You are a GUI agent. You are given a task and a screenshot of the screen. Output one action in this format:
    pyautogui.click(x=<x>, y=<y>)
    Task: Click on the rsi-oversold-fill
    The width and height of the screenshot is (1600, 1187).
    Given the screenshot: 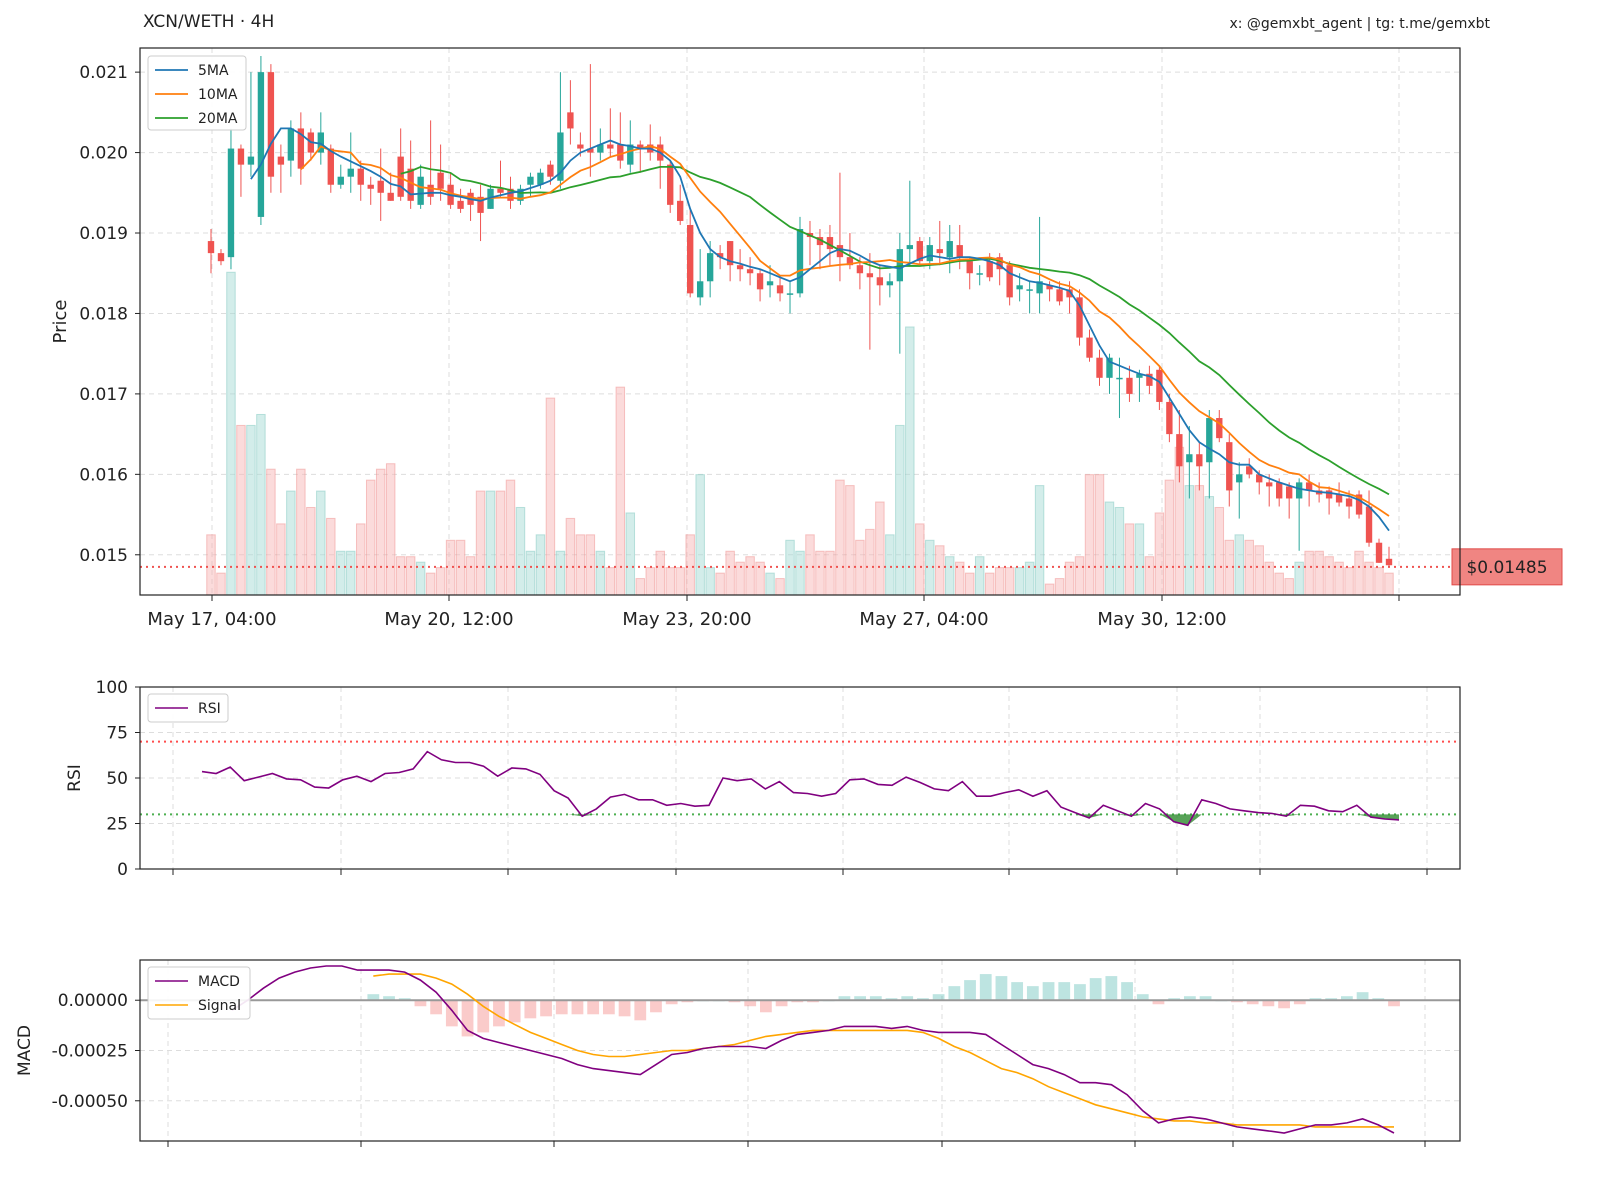 What is the action you would take?
    pyautogui.click(x=1180, y=820)
    